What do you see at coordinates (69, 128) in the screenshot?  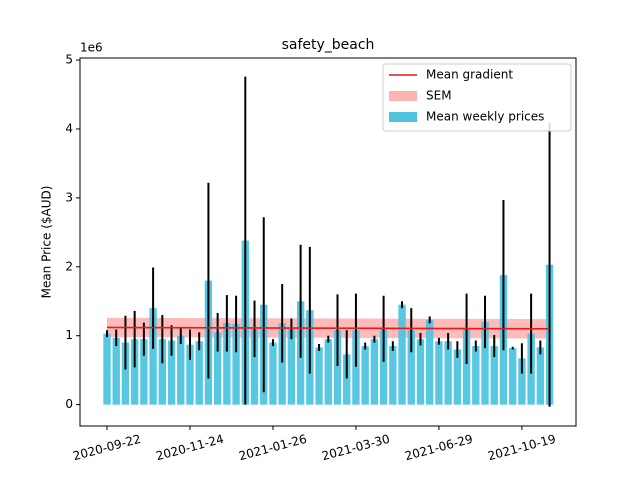 I see `y-tick-label: 4` at bounding box center [69, 128].